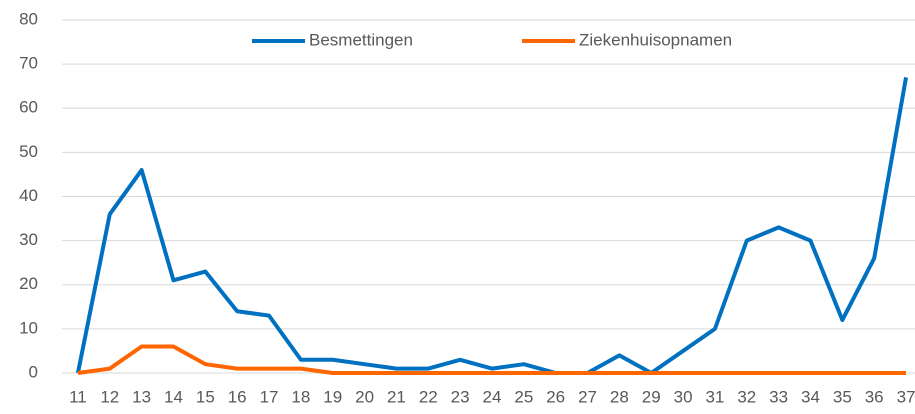  I want to click on y-tick-label: 10, so click(28, 327).